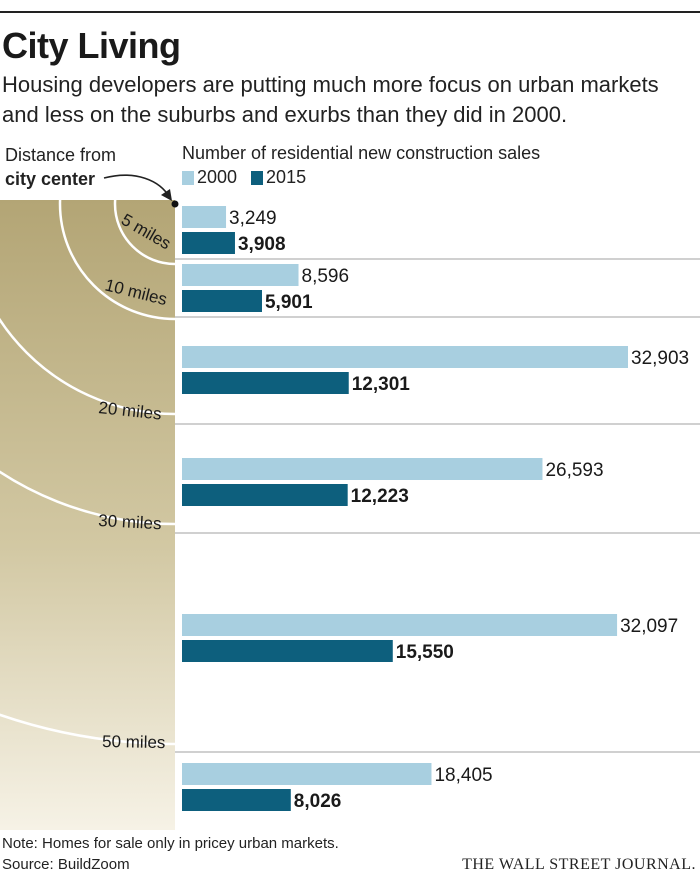 The width and height of the screenshot is (700, 876). I want to click on distance-label-line2: city center, so click(50, 179).